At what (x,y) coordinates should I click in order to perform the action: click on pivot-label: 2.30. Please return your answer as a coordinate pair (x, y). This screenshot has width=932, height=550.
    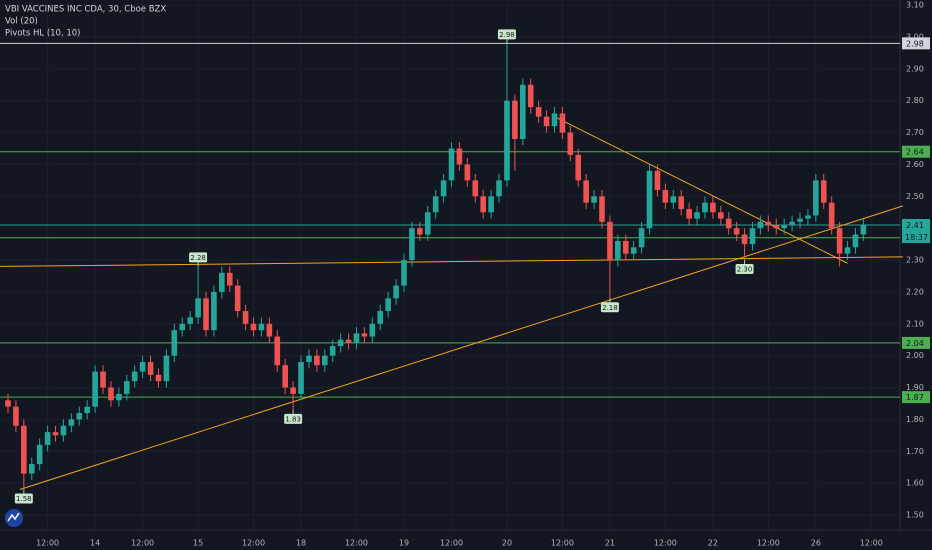
    Looking at the image, I should click on (745, 270).